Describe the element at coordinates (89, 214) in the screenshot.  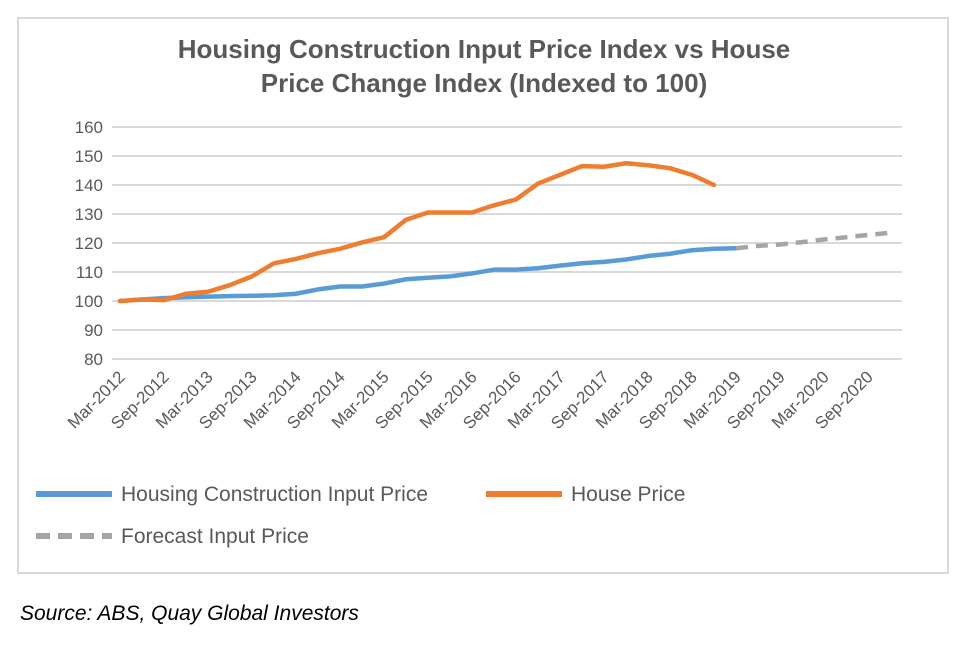
I see `y-tick-label: 130` at that location.